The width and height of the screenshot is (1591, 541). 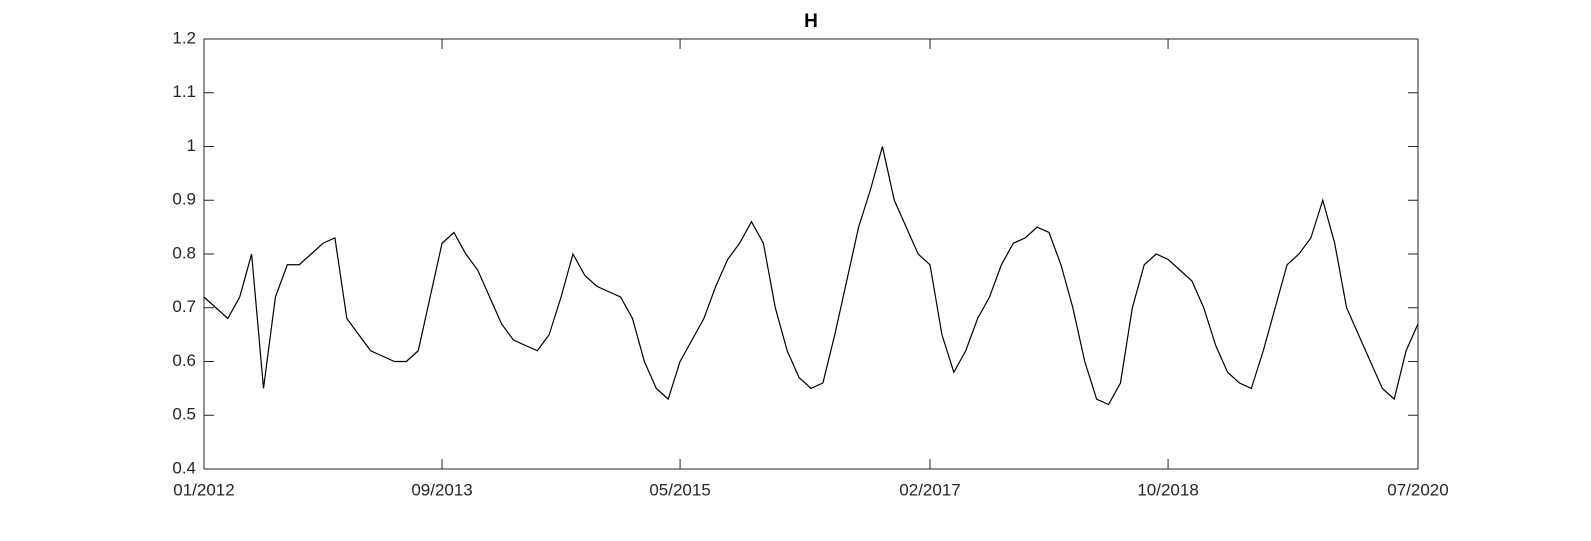 What do you see at coordinates (184, 199) in the screenshot?
I see `y-tick-label: 0.9` at bounding box center [184, 199].